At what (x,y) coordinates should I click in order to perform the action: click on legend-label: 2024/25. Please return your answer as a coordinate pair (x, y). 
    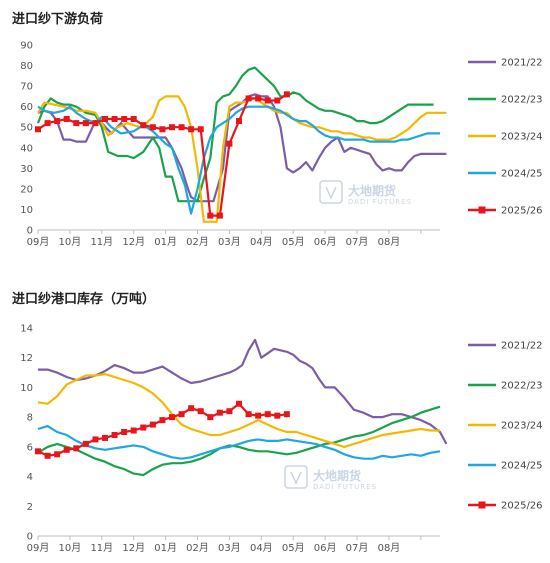
    Looking at the image, I should click on (522, 466).